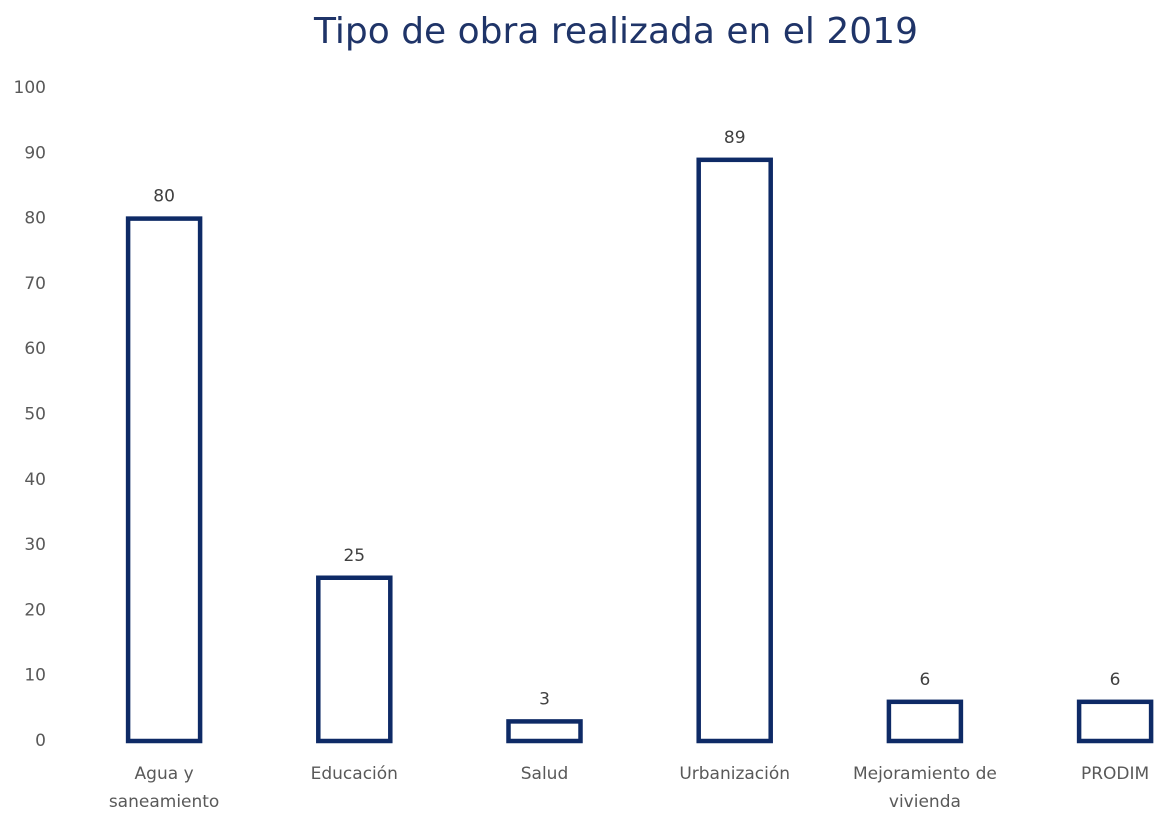 Image resolution: width=1163 pixels, height=815 pixels. I want to click on chart-title: Tipo de obra realizada en el 2019, so click(615, 31).